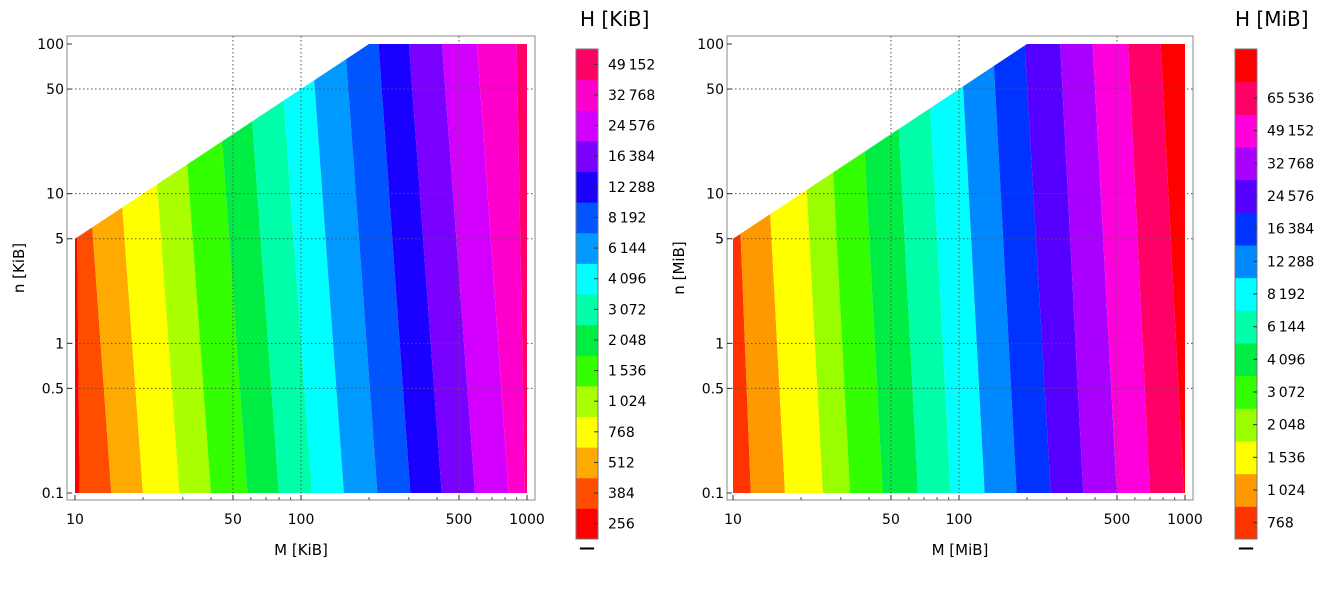 This screenshot has height=589, width=1321. Describe the element at coordinates (53, 389) in the screenshot. I see `y-tick-label: 0.5` at that location.